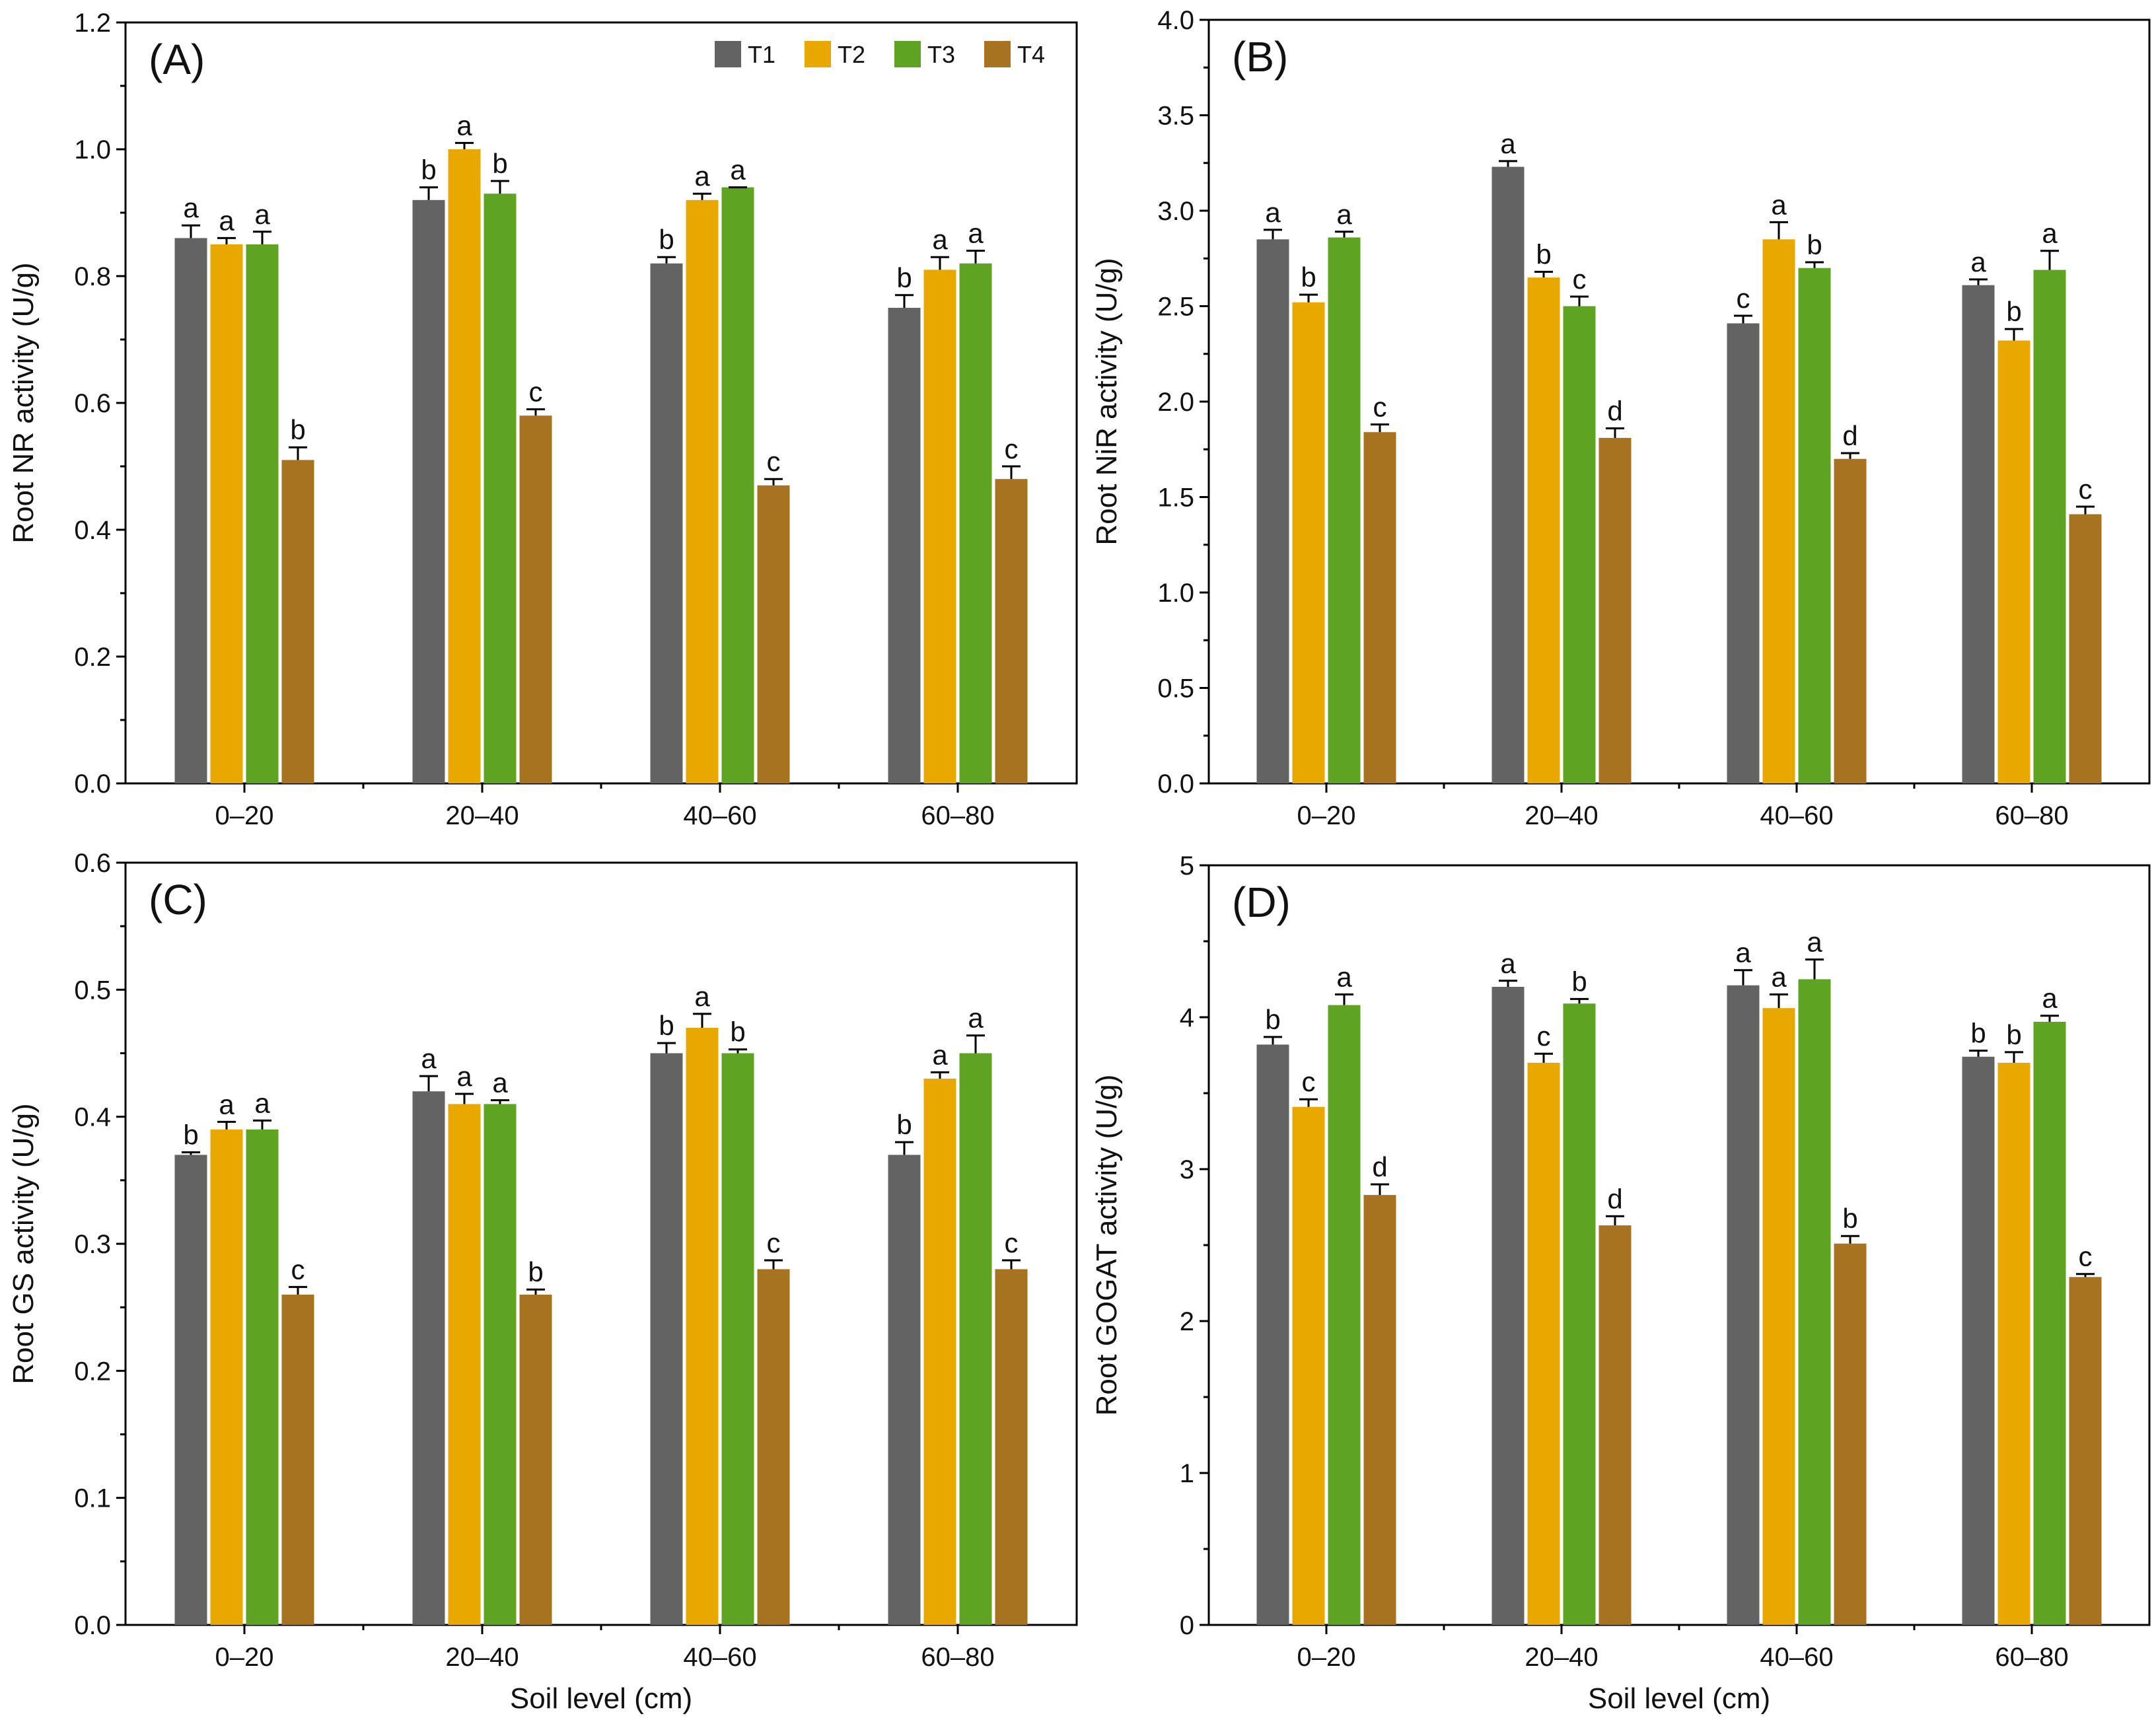  Describe the element at coordinates (957, 1657) in the screenshot. I see `x-tick-label: 60–80` at that location.